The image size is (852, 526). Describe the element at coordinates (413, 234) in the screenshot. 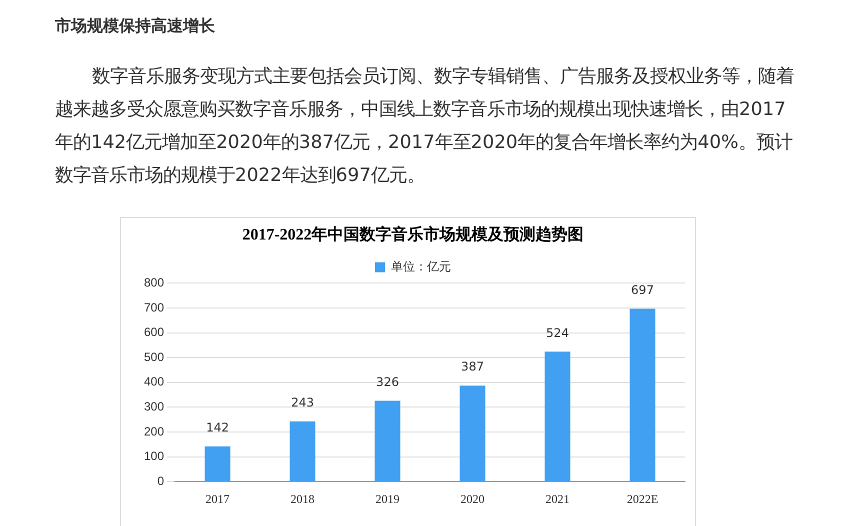

I see `chart-title: 2017-2022年中国数字音乐市场规模及预测趋势图` at that location.